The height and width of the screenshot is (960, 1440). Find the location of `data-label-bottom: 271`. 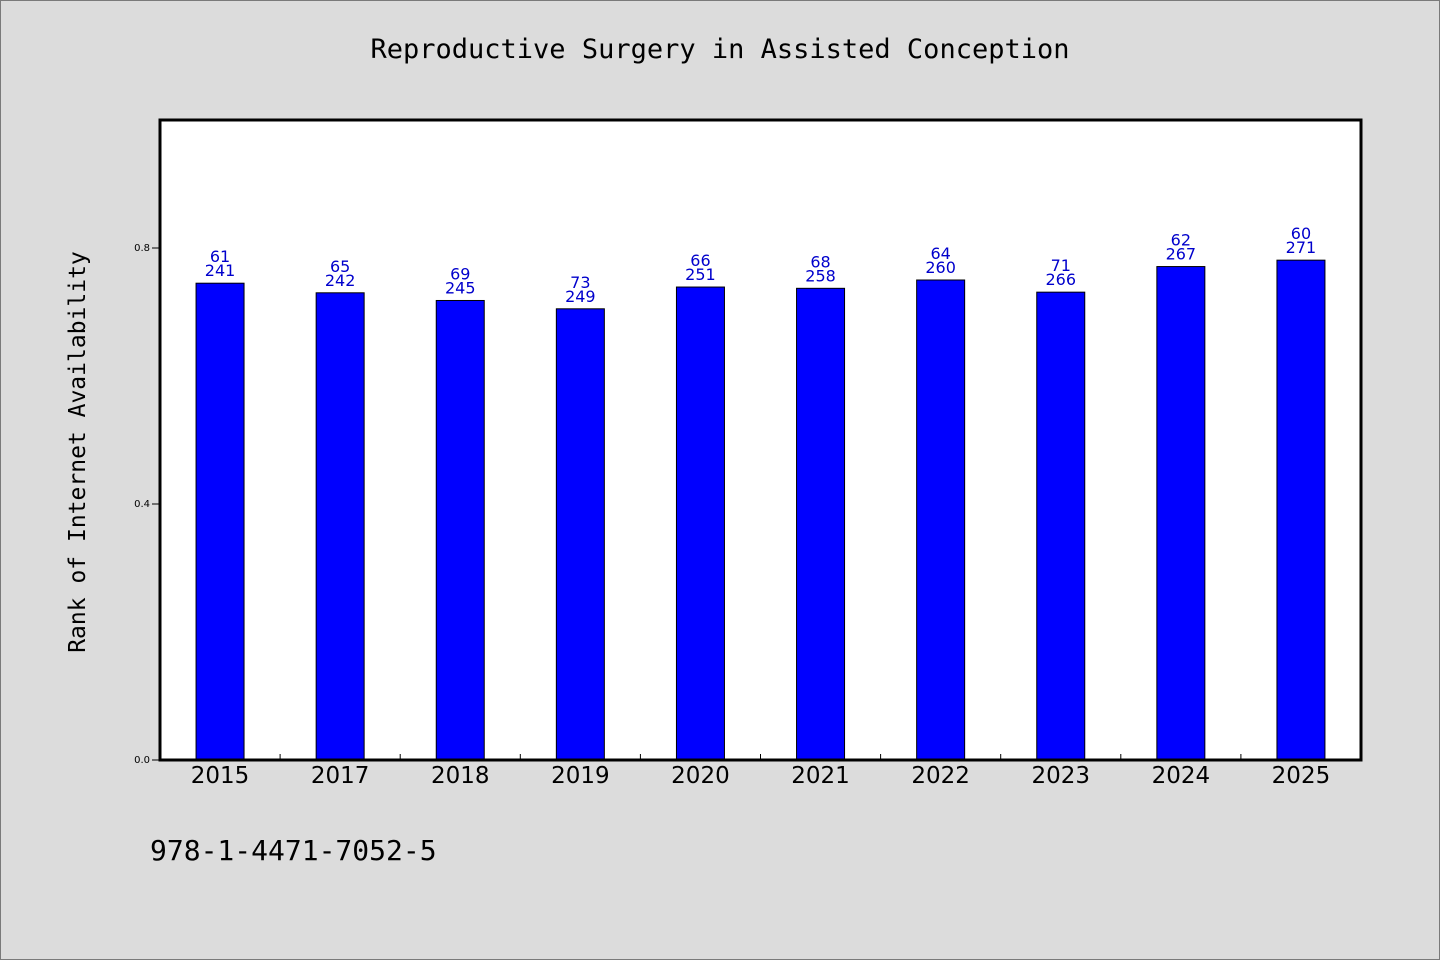

data-label-bottom: 271 is located at coordinates (1301, 247).